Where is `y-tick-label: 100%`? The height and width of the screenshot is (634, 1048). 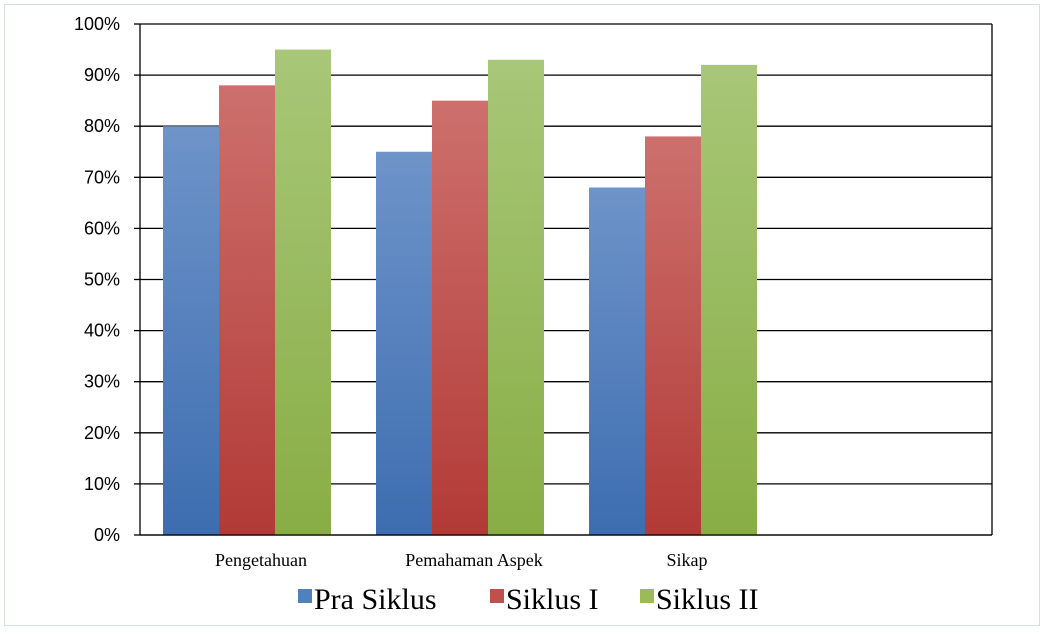 y-tick-label: 100% is located at coordinates (97, 24).